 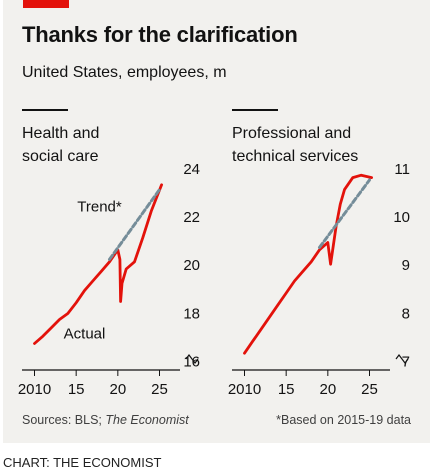 What do you see at coordinates (401, 217) in the screenshot?
I see `professional-ytick-label: 10` at bounding box center [401, 217].